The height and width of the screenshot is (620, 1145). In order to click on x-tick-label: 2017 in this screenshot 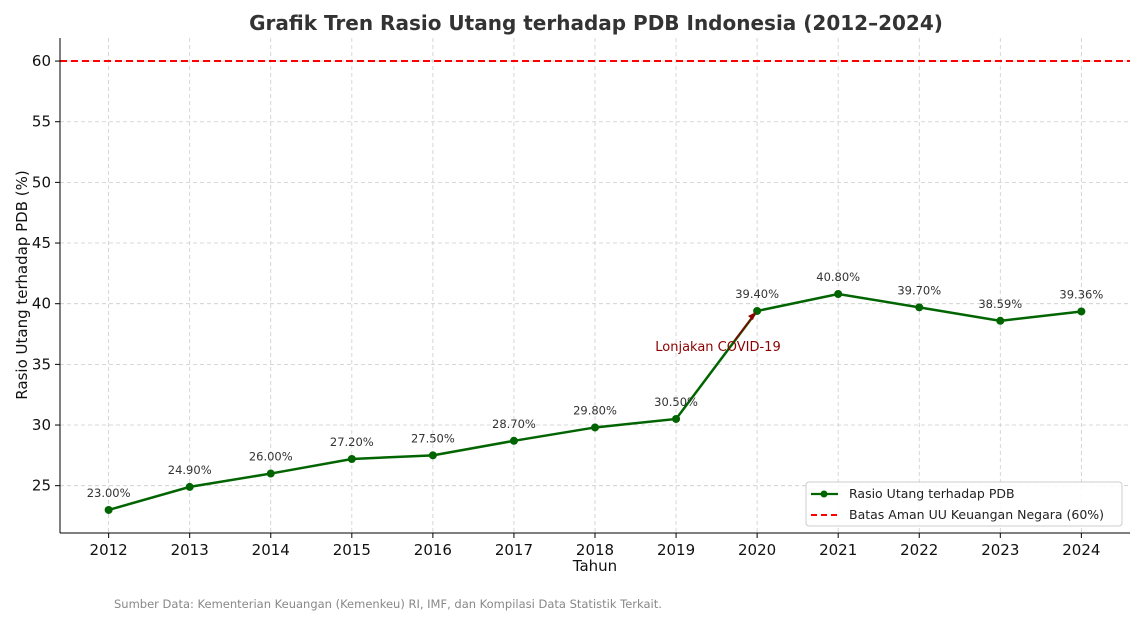, I will do `click(514, 550)`.